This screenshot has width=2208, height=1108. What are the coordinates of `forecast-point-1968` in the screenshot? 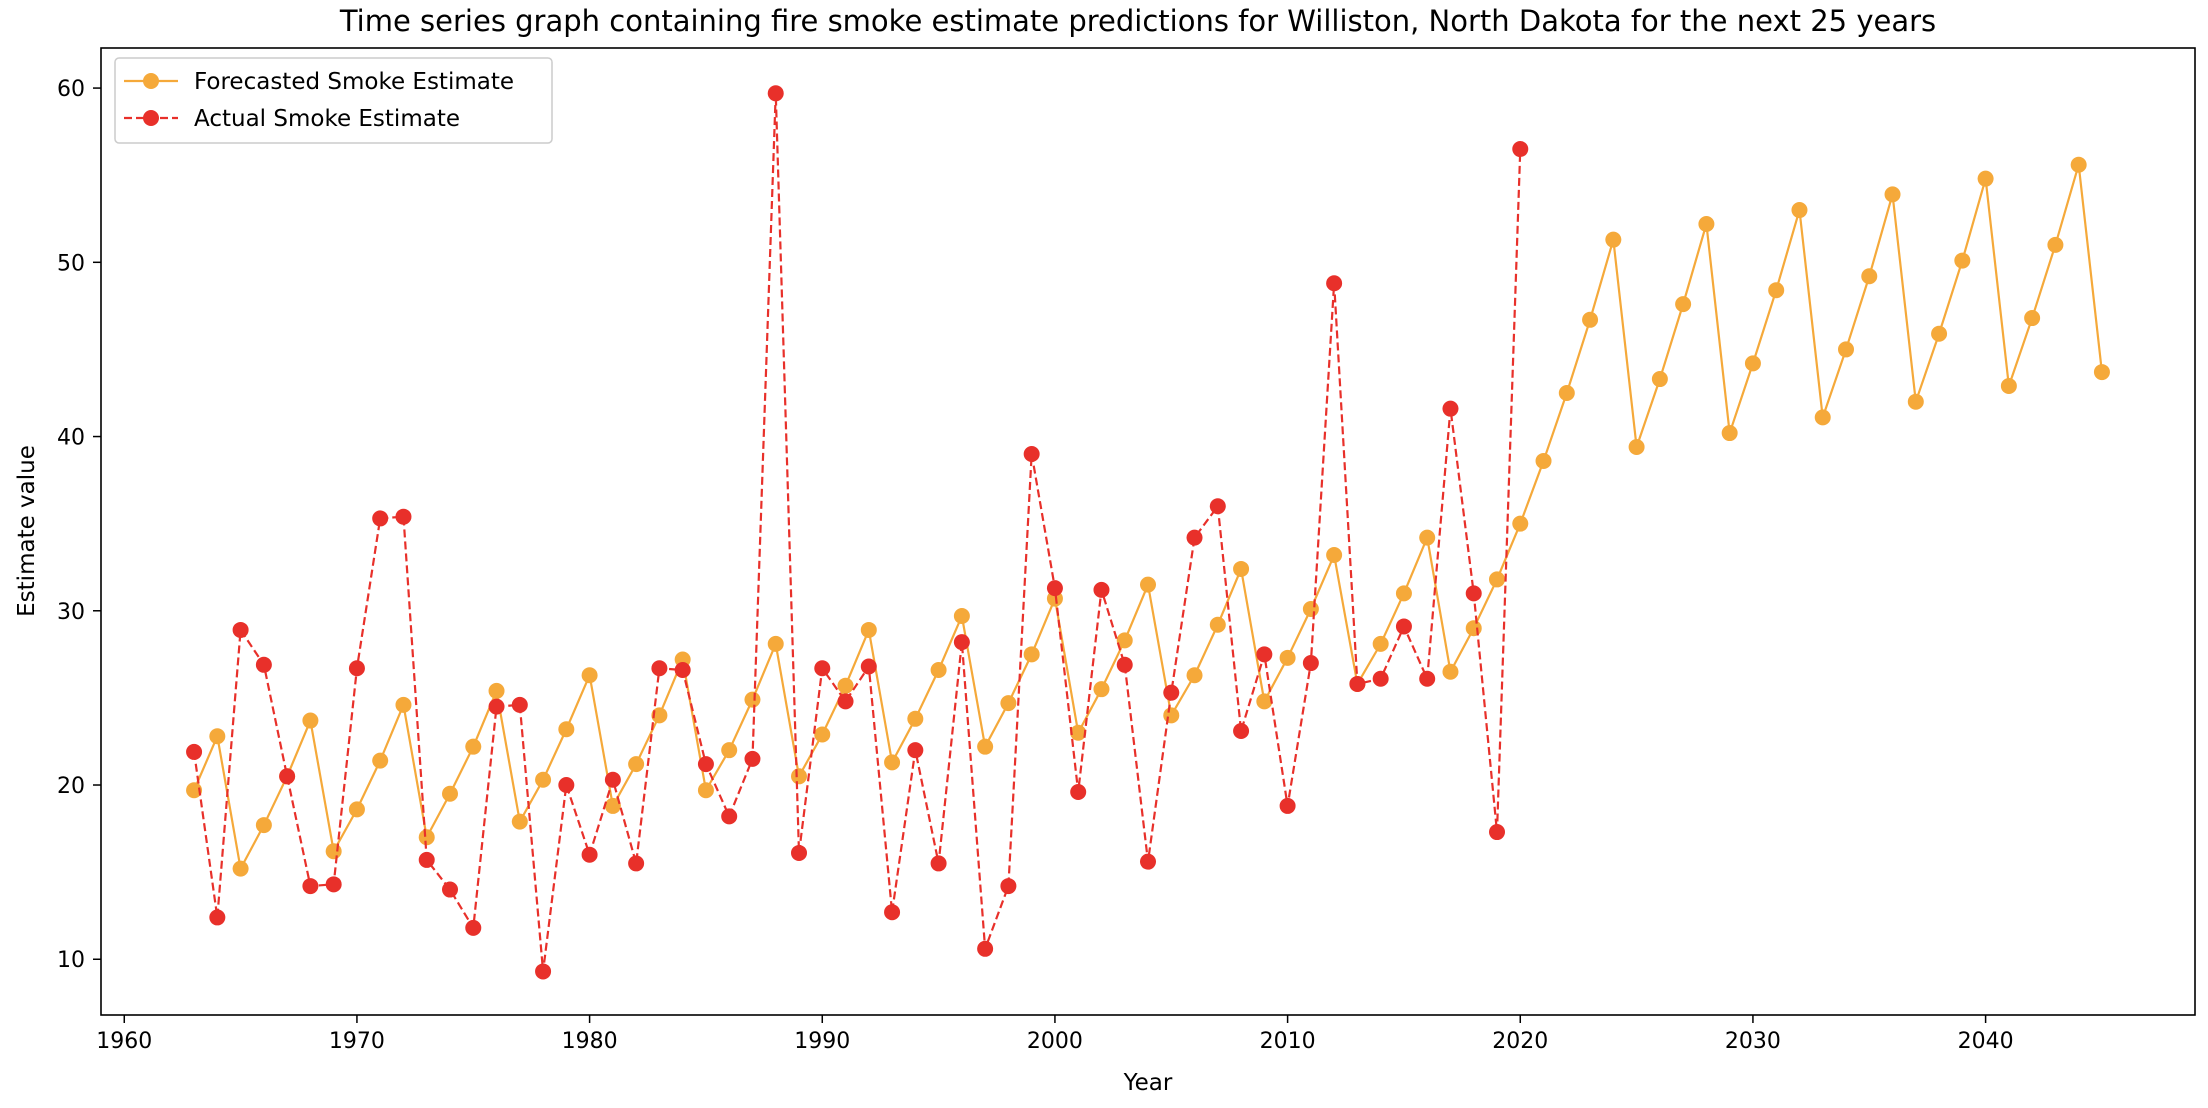 It's located at (310, 720).